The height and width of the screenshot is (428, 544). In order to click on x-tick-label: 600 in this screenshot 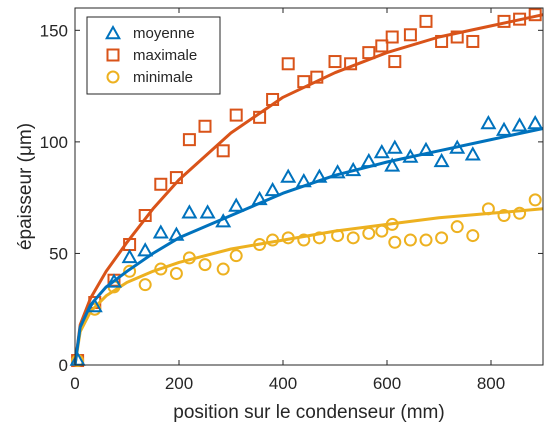, I will do `click(387, 383)`.